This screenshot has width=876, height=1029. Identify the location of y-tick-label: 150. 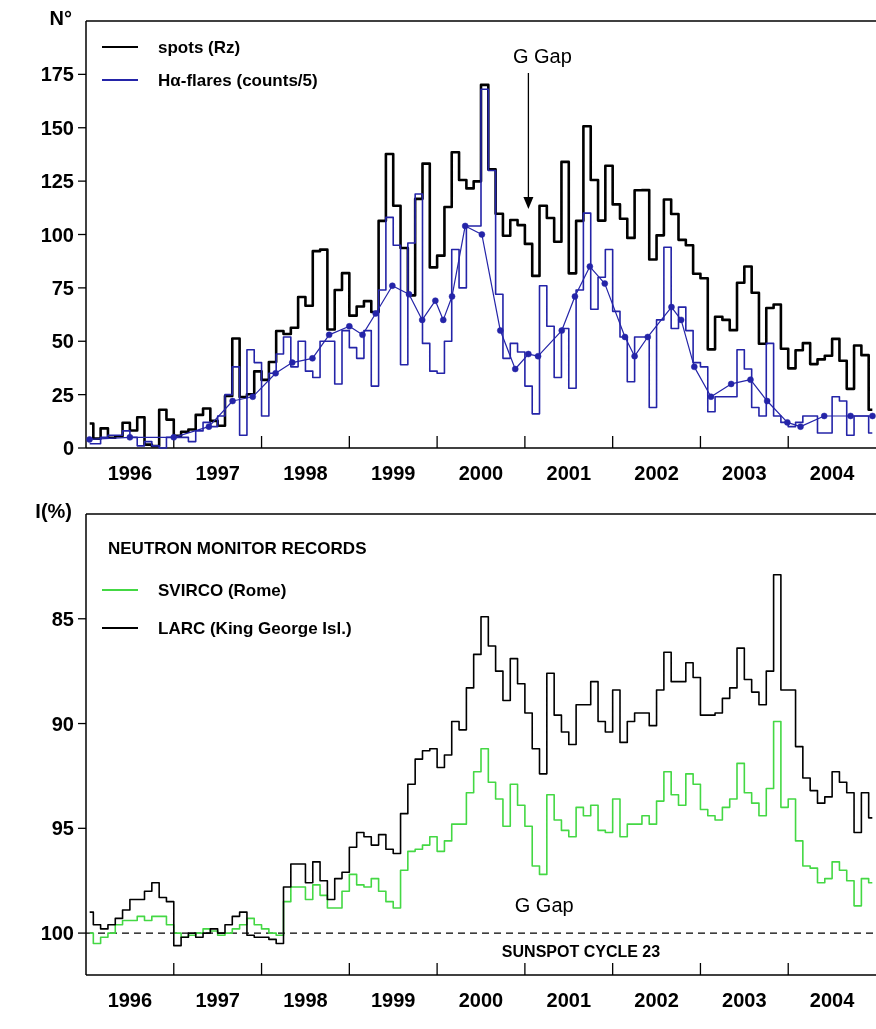
(57, 127).